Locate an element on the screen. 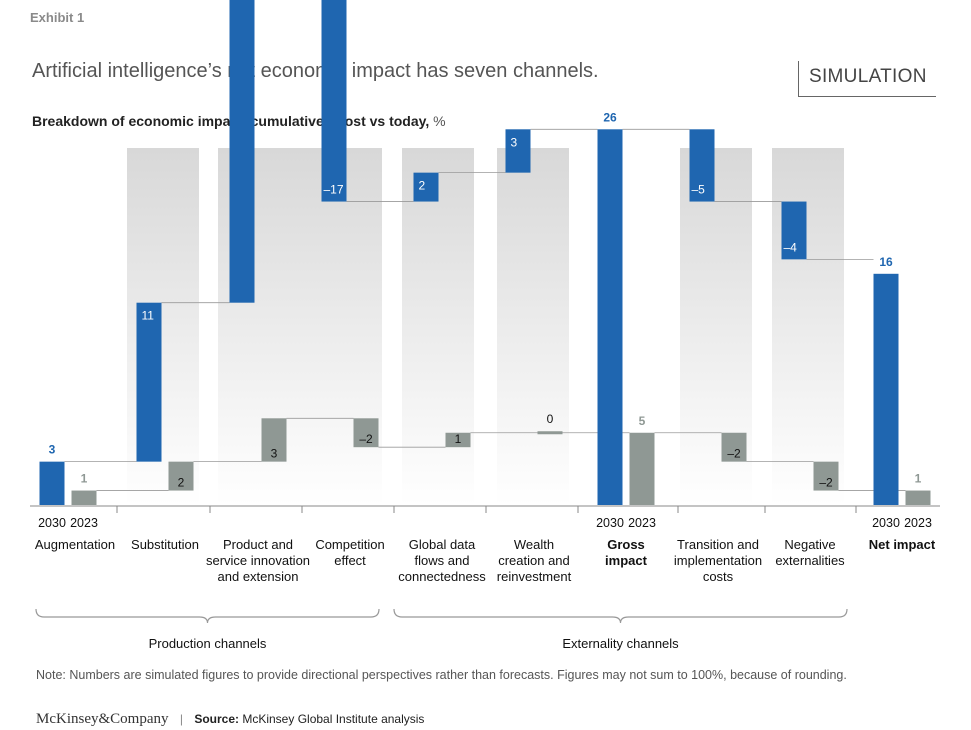 This screenshot has height=730, width=971. source-text: McKinsey Global Institute analysis is located at coordinates (333, 719).